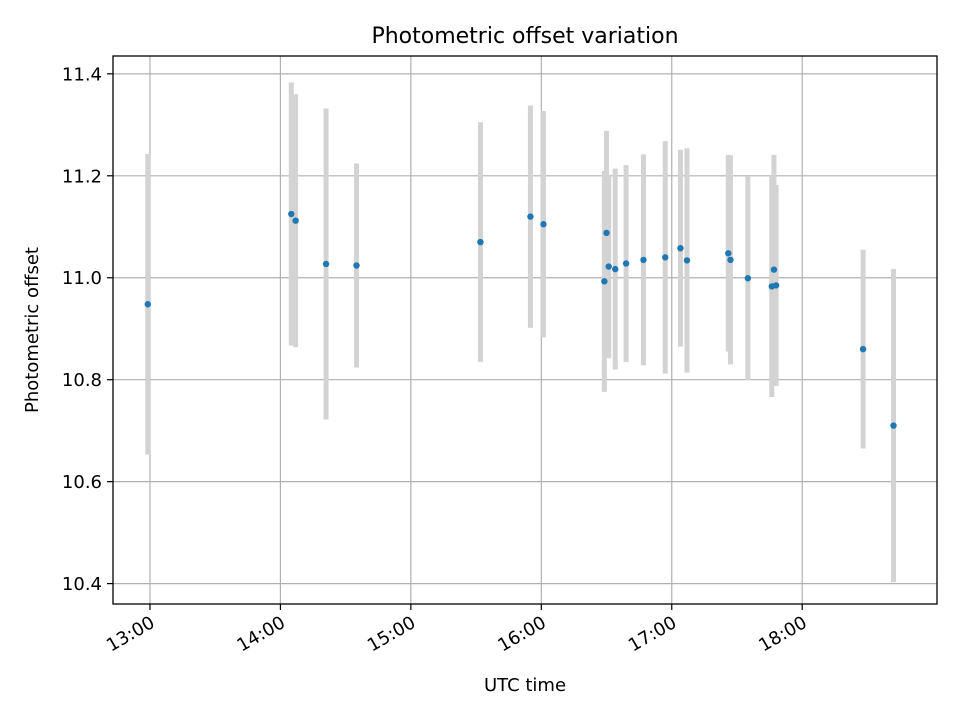 The width and height of the screenshot is (960, 720). I want to click on y-tick-label: 11.4, so click(82, 74).